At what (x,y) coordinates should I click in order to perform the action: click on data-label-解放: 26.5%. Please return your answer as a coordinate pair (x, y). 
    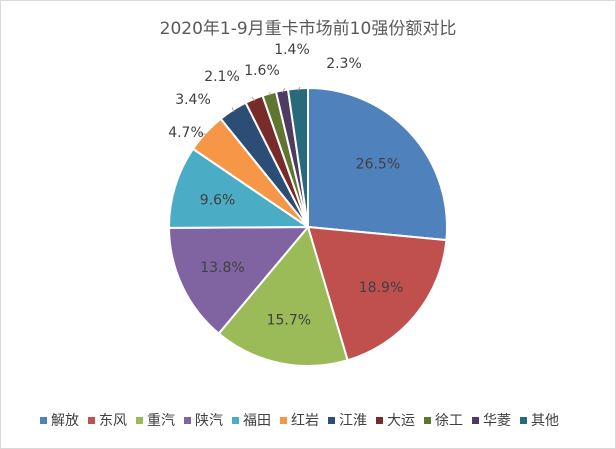
    Looking at the image, I should click on (378, 164).